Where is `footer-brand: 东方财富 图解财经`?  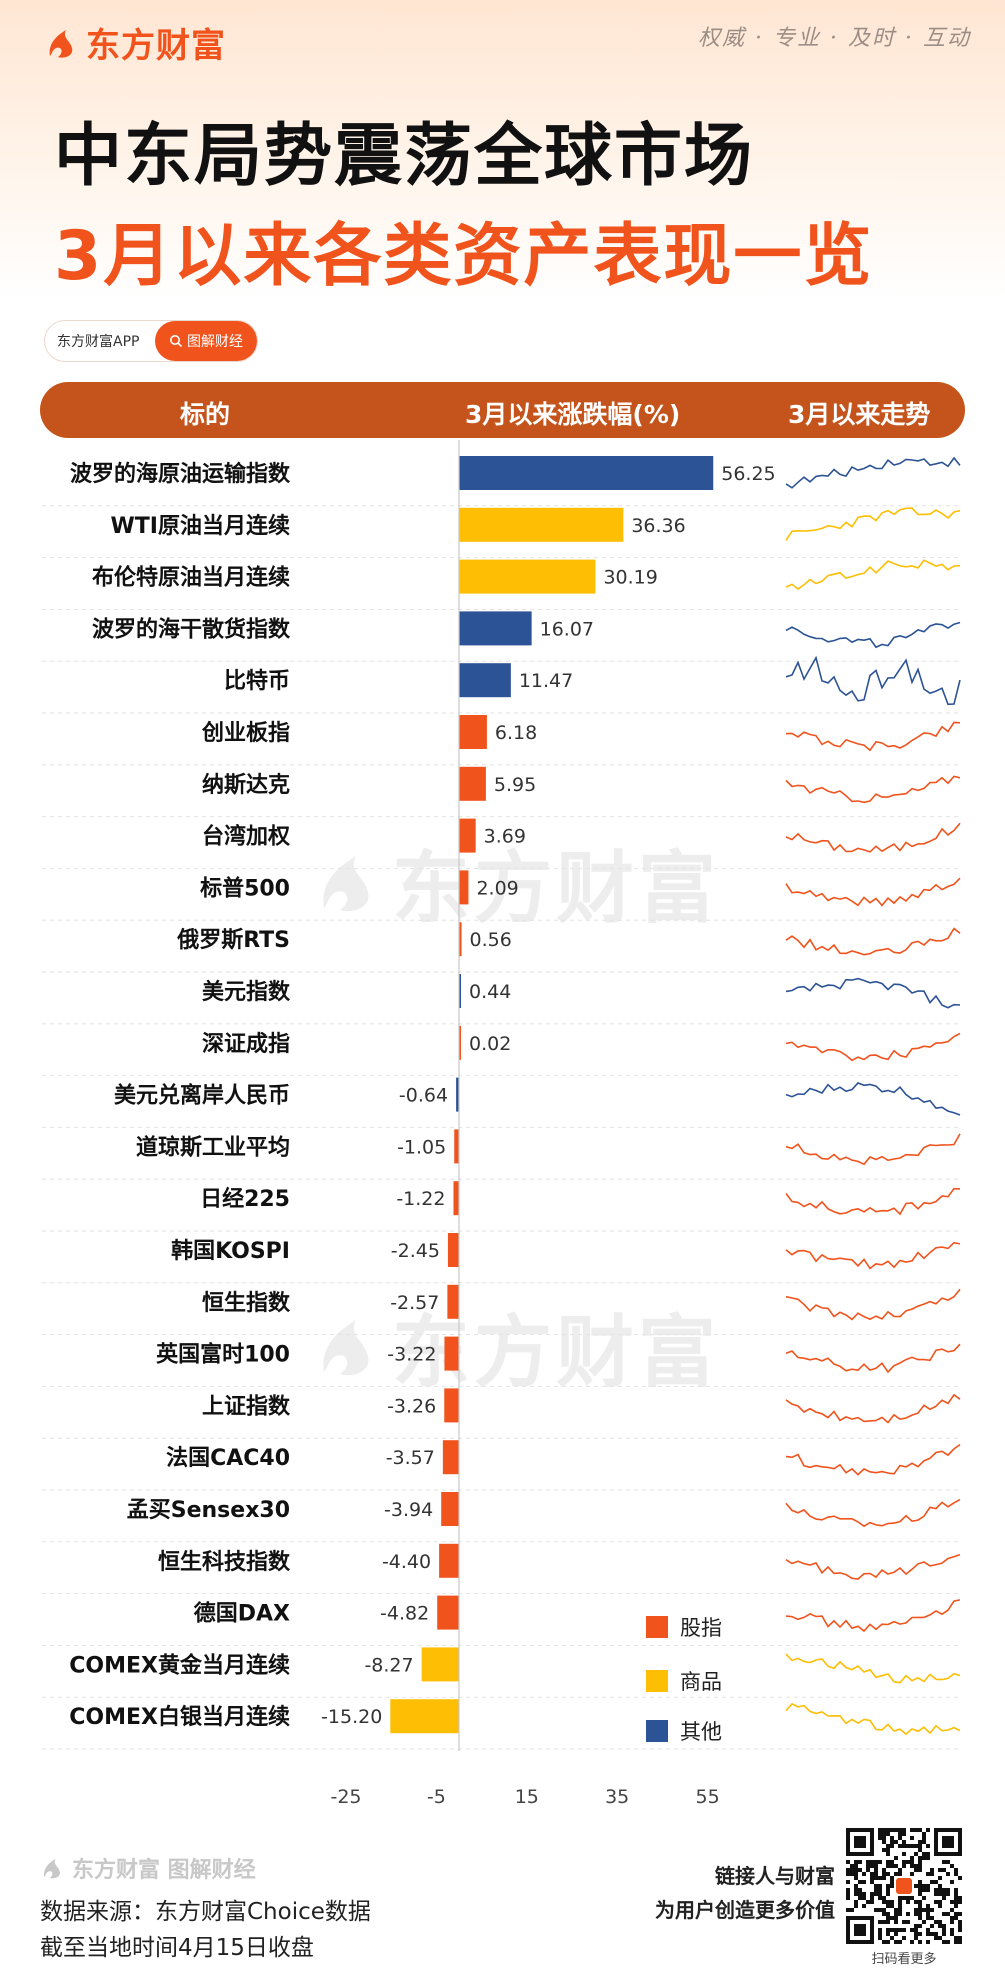
footer-brand: 东方财富 图解财经 is located at coordinates (148, 1868).